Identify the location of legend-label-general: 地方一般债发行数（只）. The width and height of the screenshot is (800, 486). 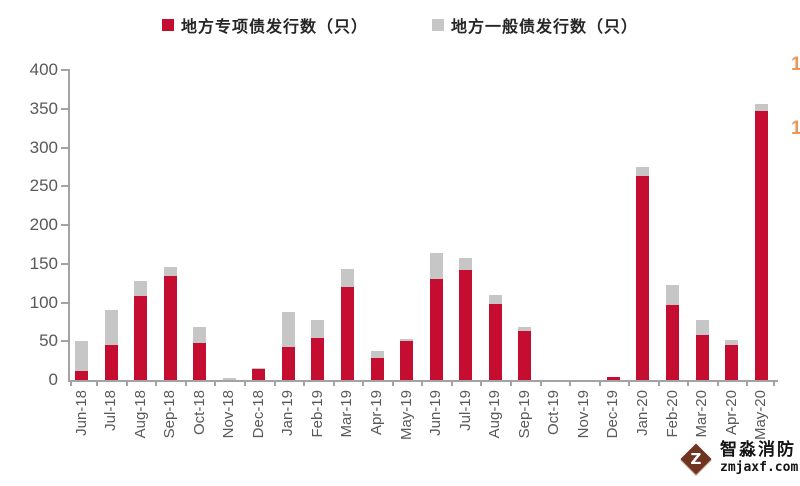
(545, 27).